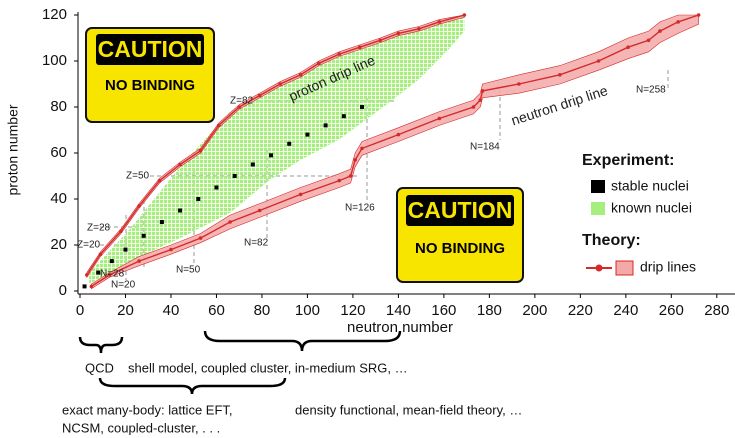 This screenshot has width=735, height=438. I want to click on x-tick-label: 280, so click(716, 310).